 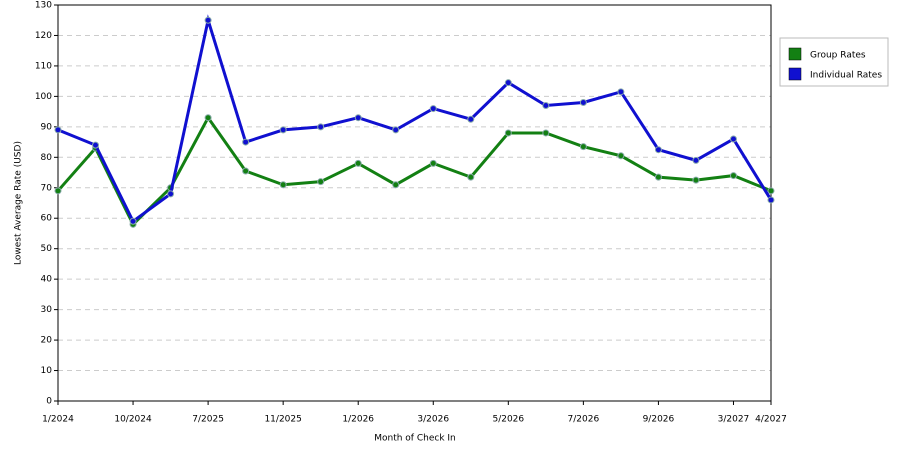 What do you see at coordinates (43, 6) in the screenshot?
I see `y-tick-label: 130` at bounding box center [43, 6].